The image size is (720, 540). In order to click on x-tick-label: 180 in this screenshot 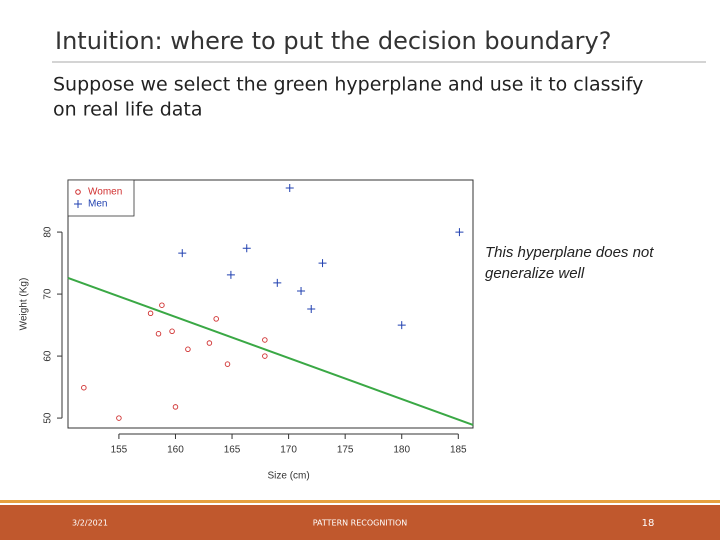, I will do `click(401, 450)`.